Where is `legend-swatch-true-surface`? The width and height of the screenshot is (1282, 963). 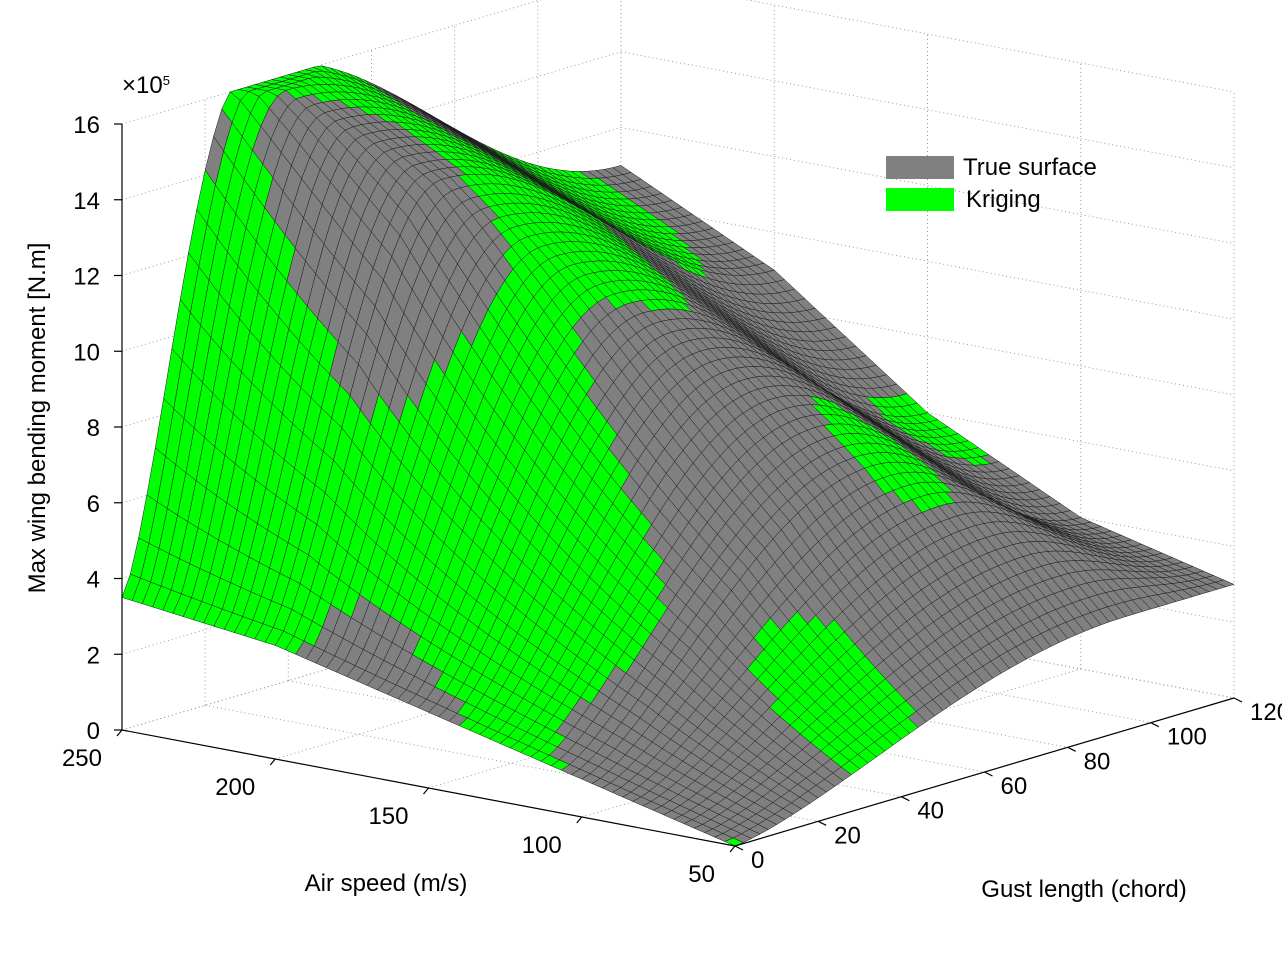 legend-swatch-true-surface is located at coordinates (920, 167).